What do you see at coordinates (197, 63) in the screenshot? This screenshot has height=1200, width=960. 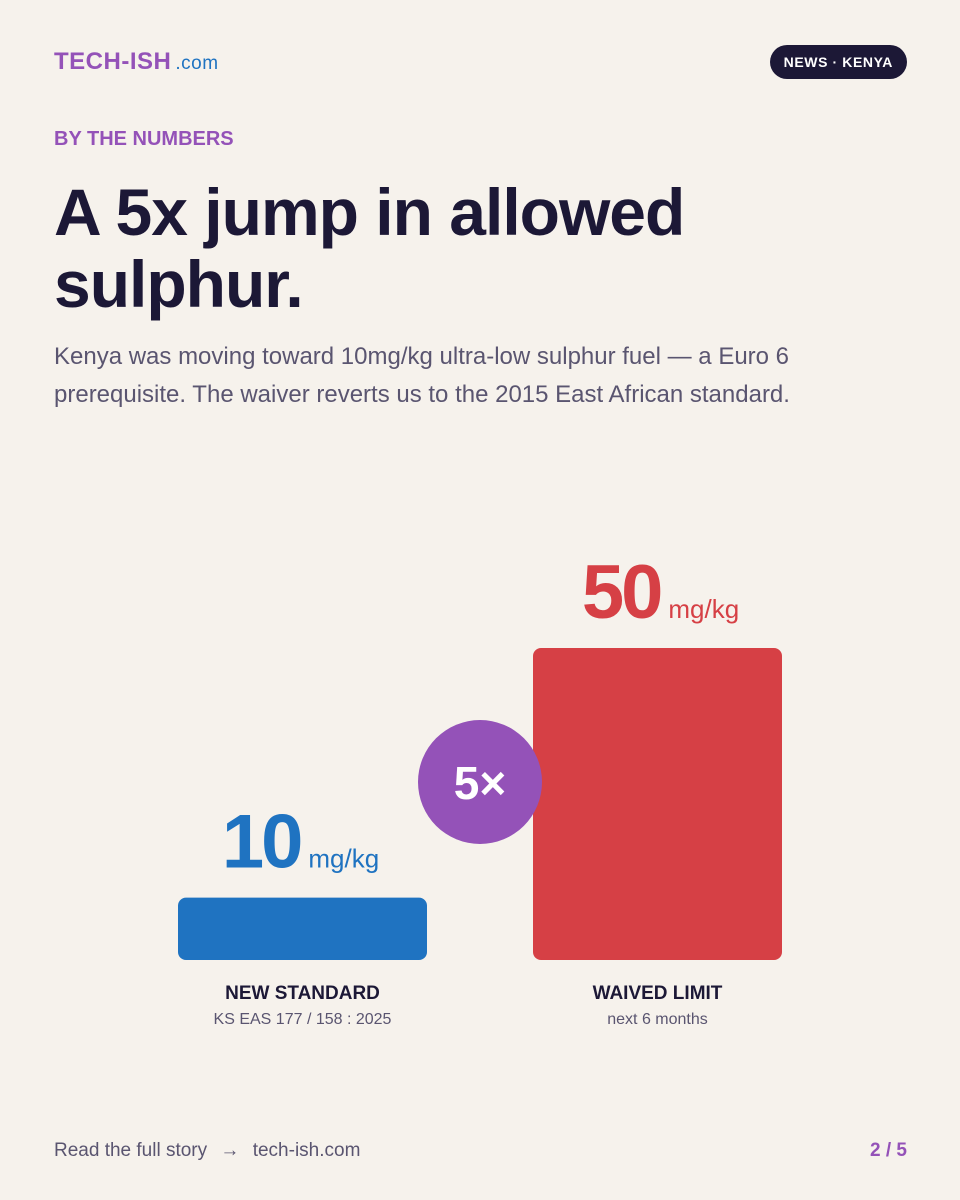 I see `brand-suffix: .com` at bounding box center [197, 63].